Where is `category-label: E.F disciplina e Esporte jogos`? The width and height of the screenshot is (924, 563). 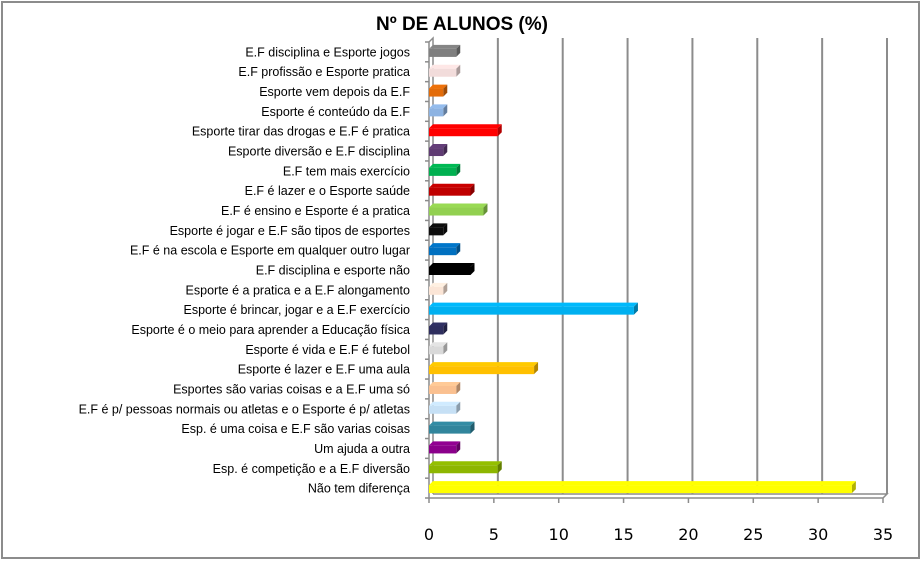 category-label: E.F disciplina e Esporte jogos is located at coordinates (327, 52).